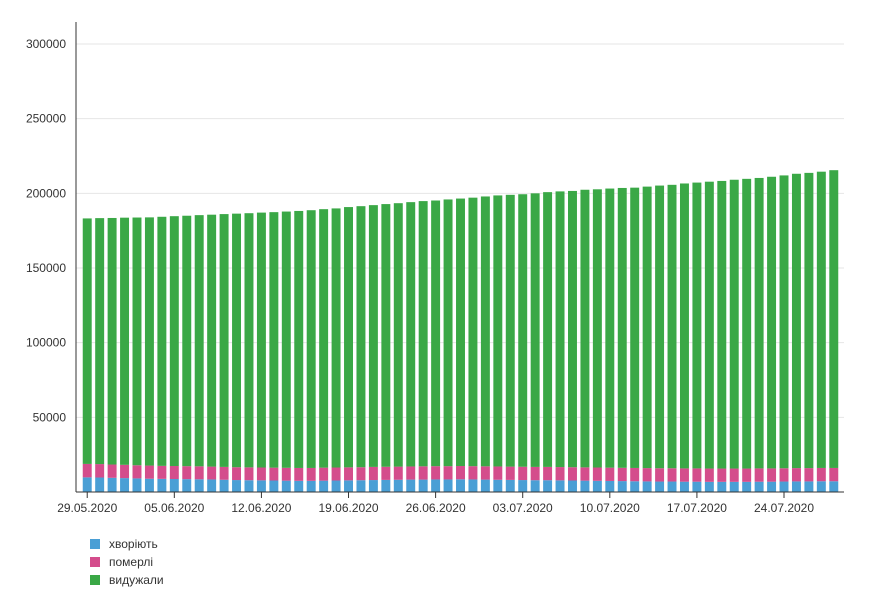 Image resolution: width=871 pixels, height=591 pixels. Describe the element at coordinates (136, 580) in the screenshot. I see `legend-label-recovered: видужали` at that location.